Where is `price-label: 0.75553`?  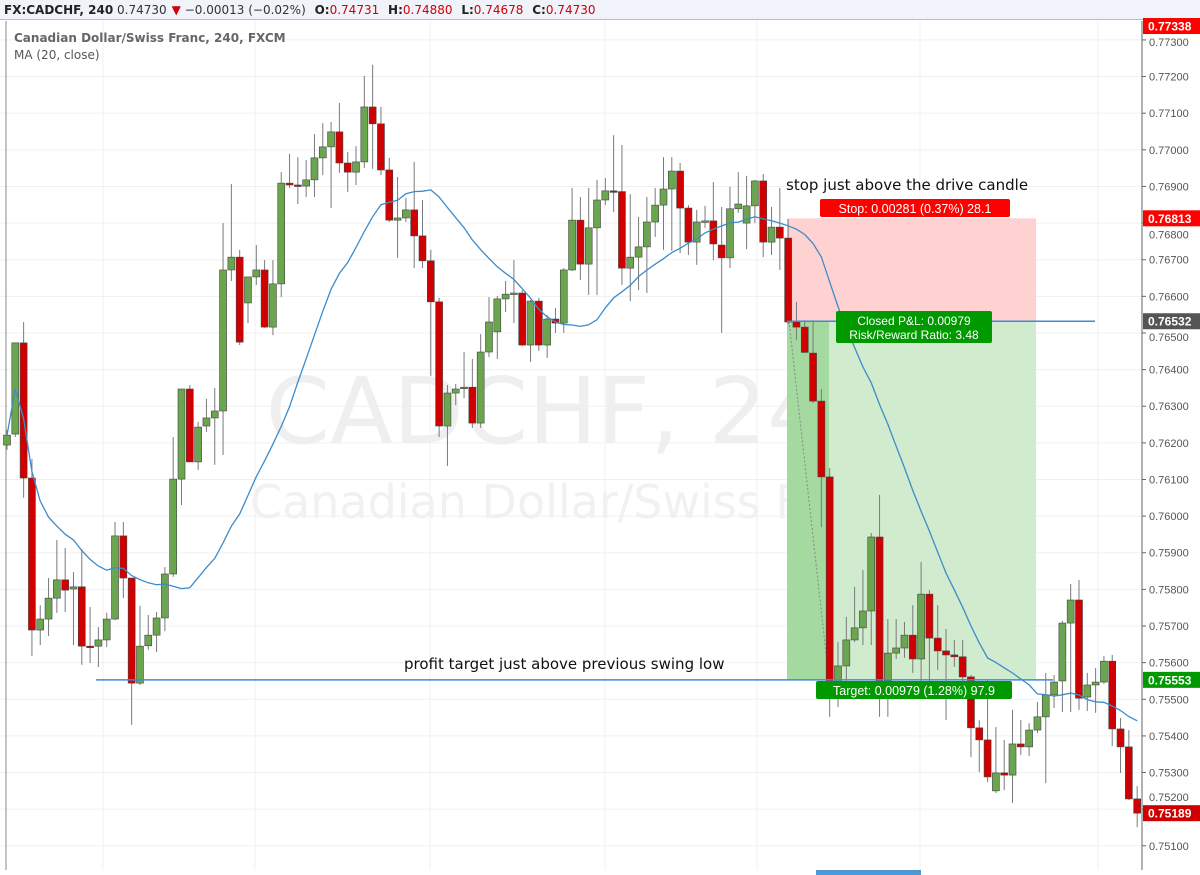 price-label: 0.75553 is located at coordinates (1170, 680).